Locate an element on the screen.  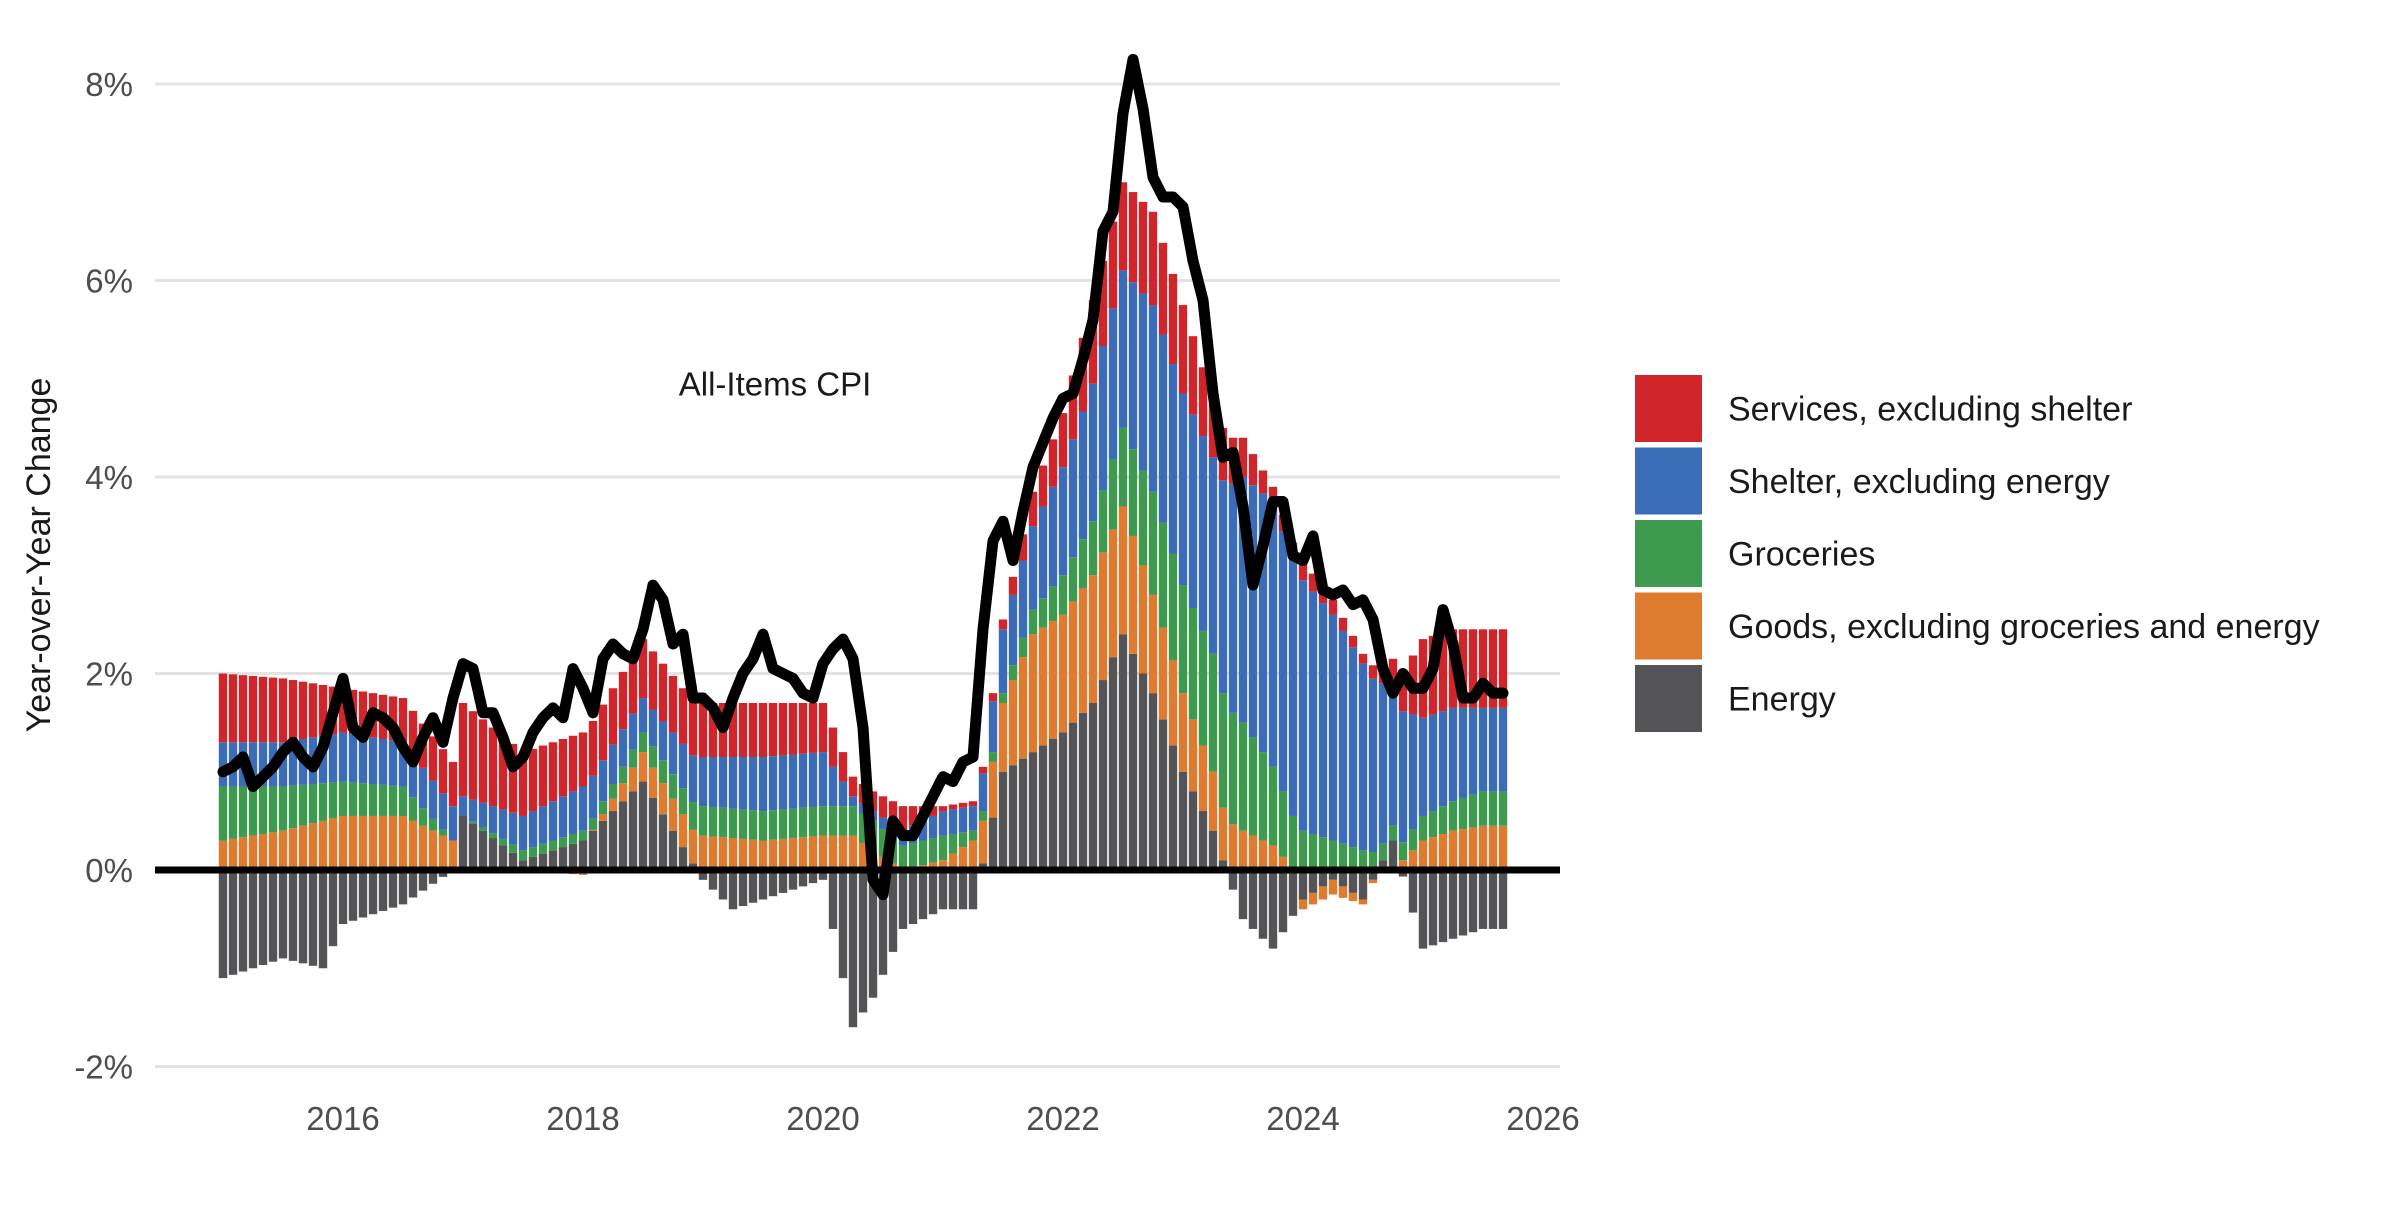
y-tick-label: 8% is located at coordinates (109, 84).